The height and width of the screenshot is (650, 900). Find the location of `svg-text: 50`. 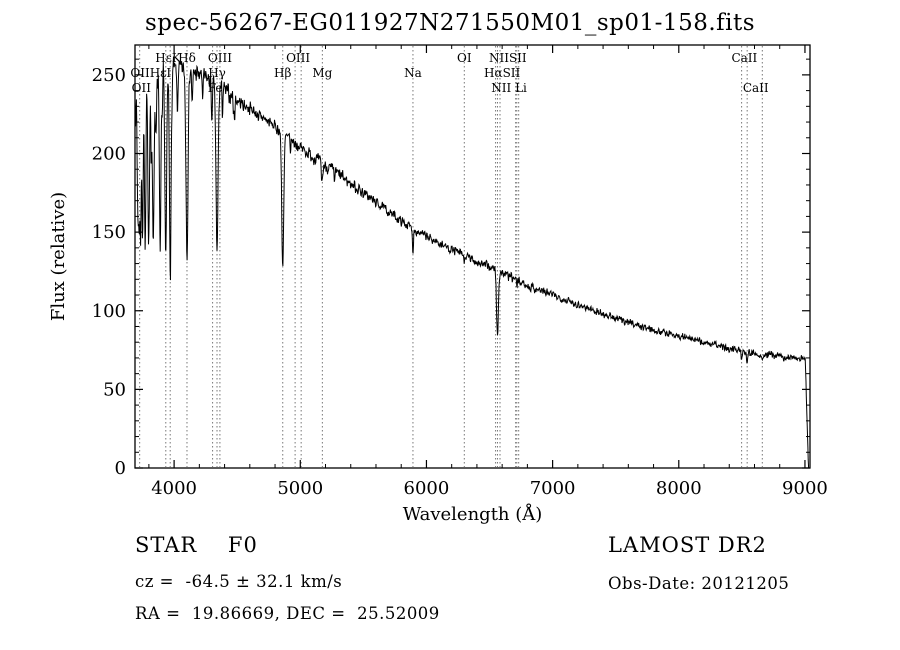

svg-text: 50 is located at coordinates (114, 389).